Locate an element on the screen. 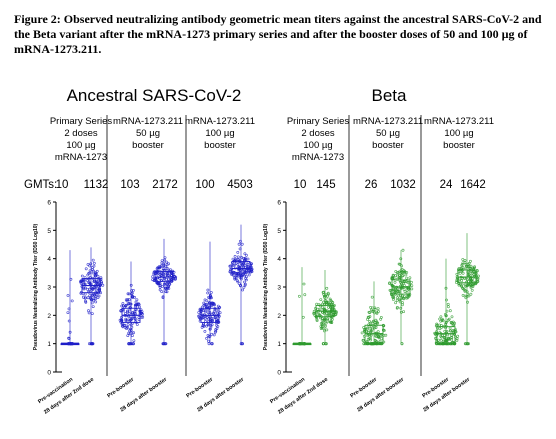 This screenshot has height=439, width=556. y-tick-label: 1 is located at coordinates (279, 344).